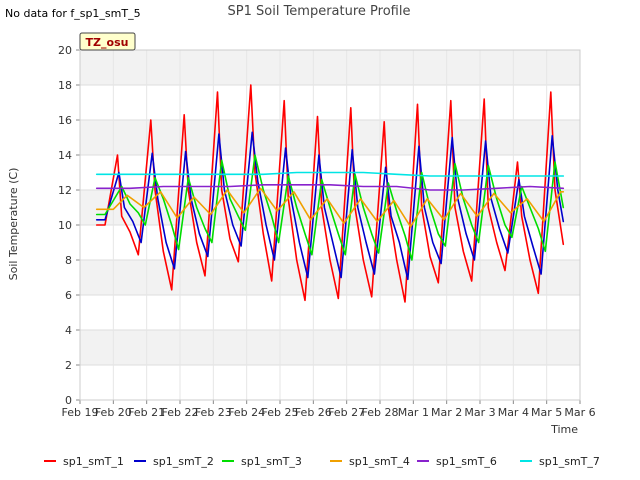  I want to click on legend-label-sp1_smT_2: sp1_smT_2, so click(183, 461).